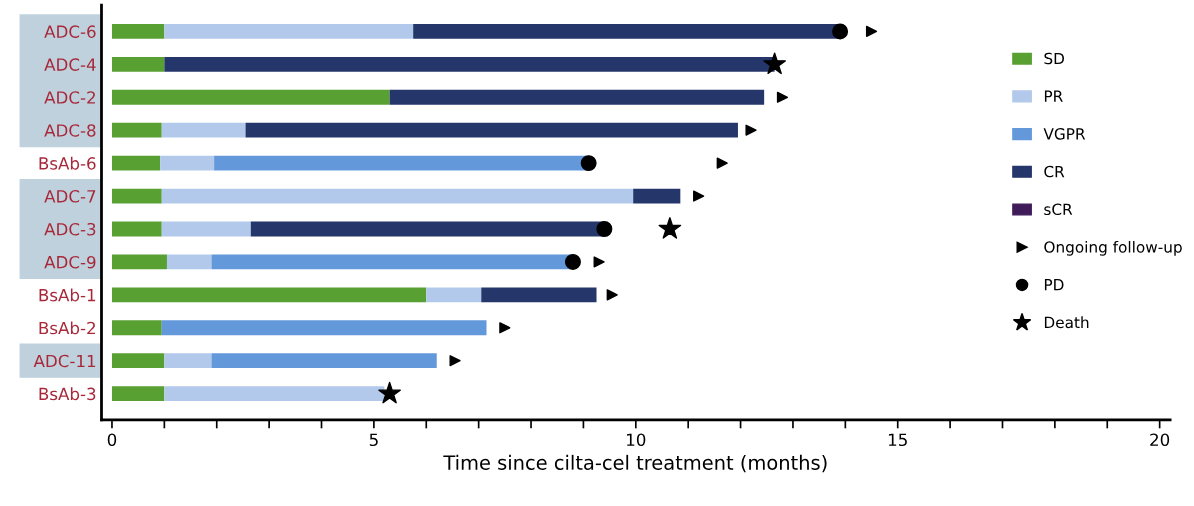 Image resolution: width=1194 pixels, height=506 pixels. What do you see at coordinates (635, 463) in the screenshot?
I see `x-axis-title: Time since cilta-cel treatment (months)` at bounding box center [635, 463].